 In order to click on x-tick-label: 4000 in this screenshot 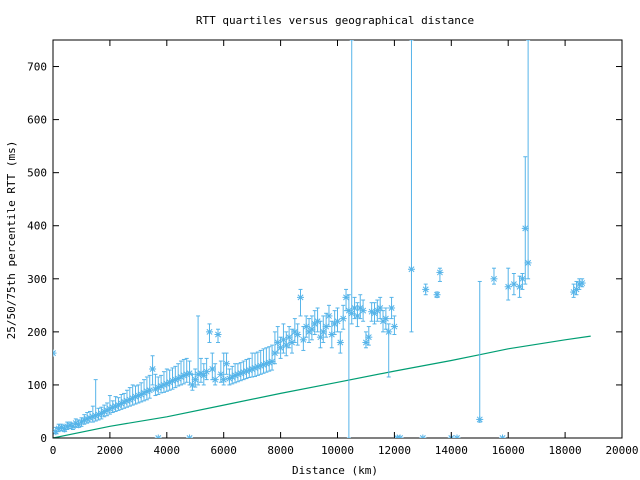, I will do `click(167, 450)`.